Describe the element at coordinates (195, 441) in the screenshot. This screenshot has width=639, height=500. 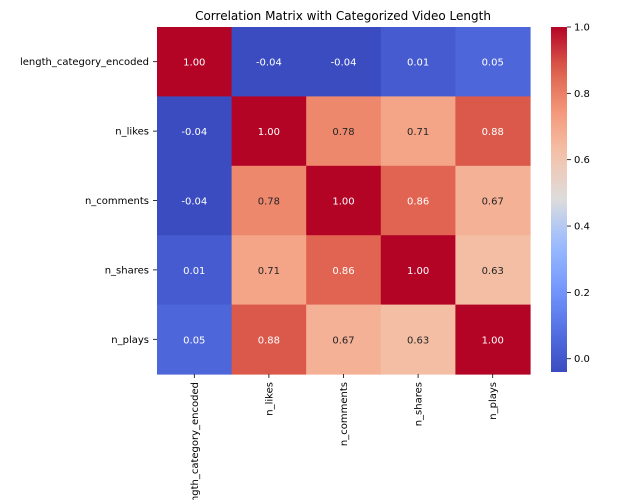
I see `x-tick-label: length_category_encoded` at that location.